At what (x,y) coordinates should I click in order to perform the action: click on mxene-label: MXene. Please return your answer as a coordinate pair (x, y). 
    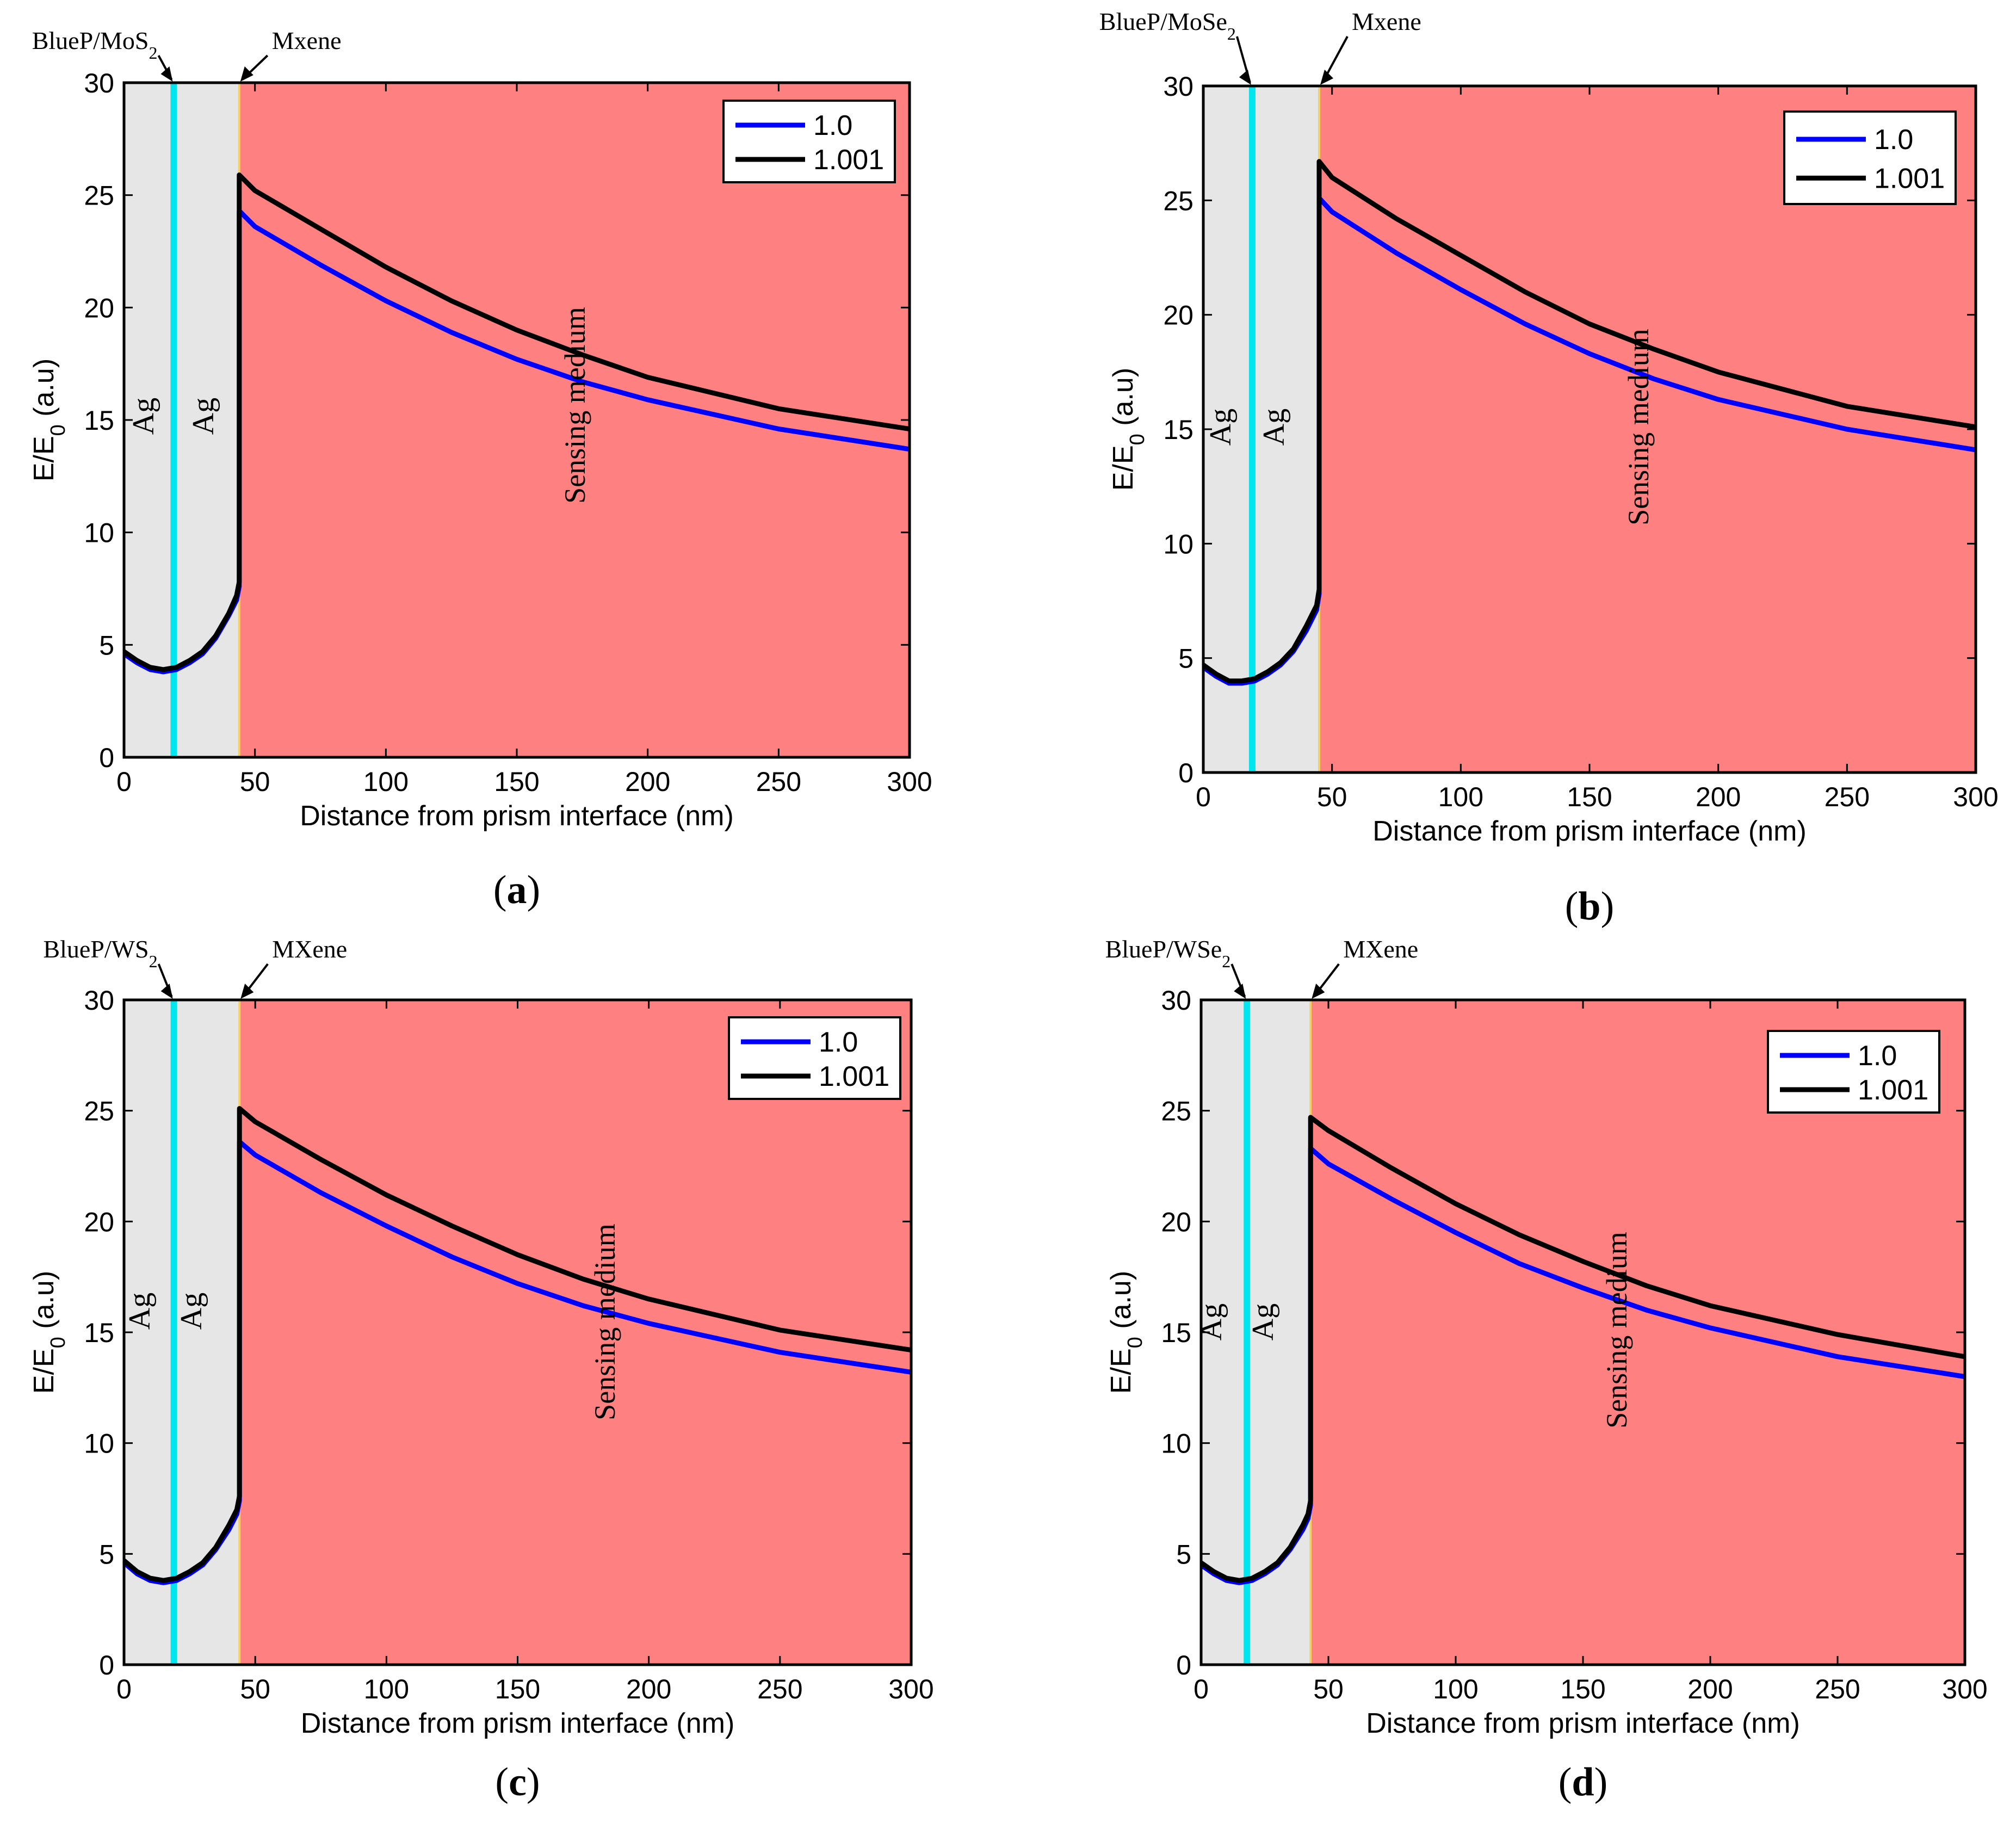
    Looking at the image, I should click on (1380, 949).